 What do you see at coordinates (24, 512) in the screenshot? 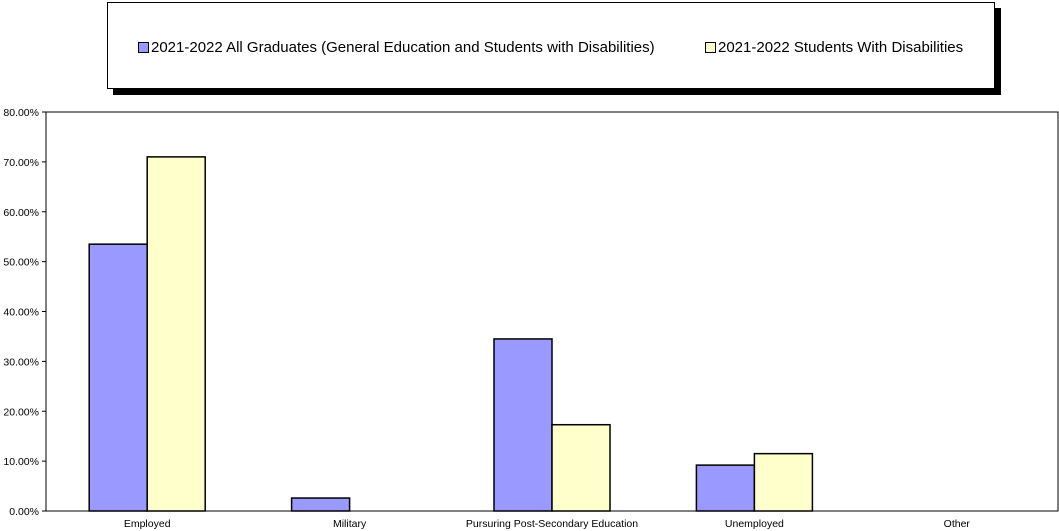
I see `y-tick-label: 0.00%` at bounding box center [24, 512].